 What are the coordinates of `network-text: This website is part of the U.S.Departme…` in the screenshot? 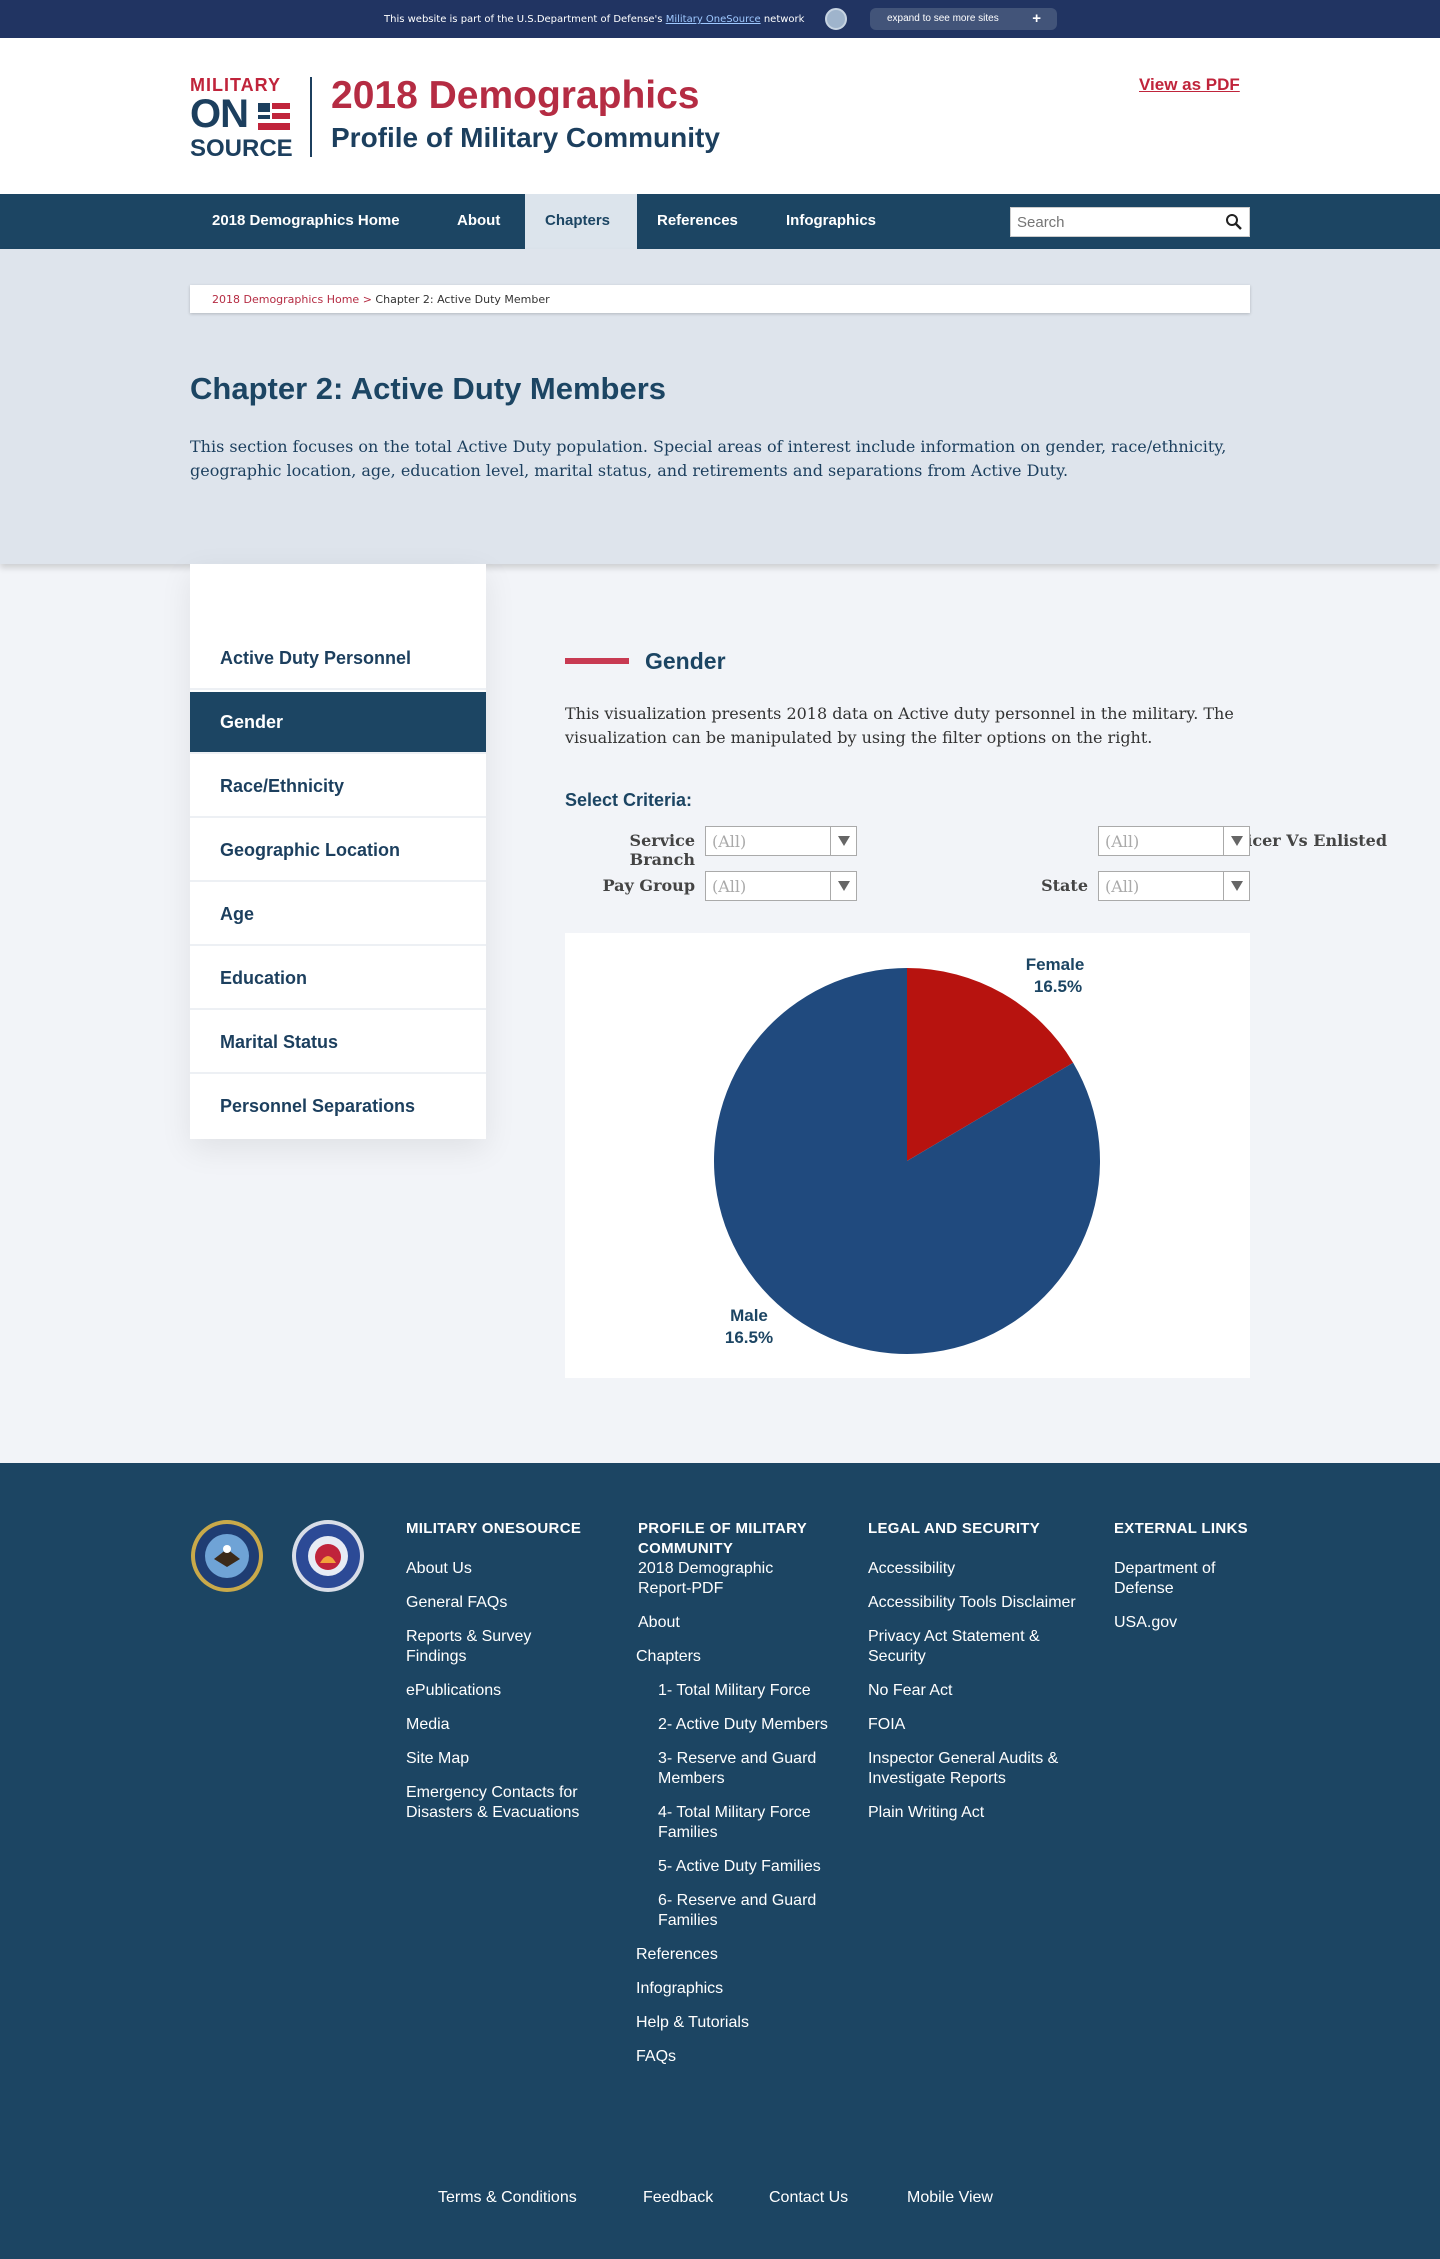 It's located at (523, 19).